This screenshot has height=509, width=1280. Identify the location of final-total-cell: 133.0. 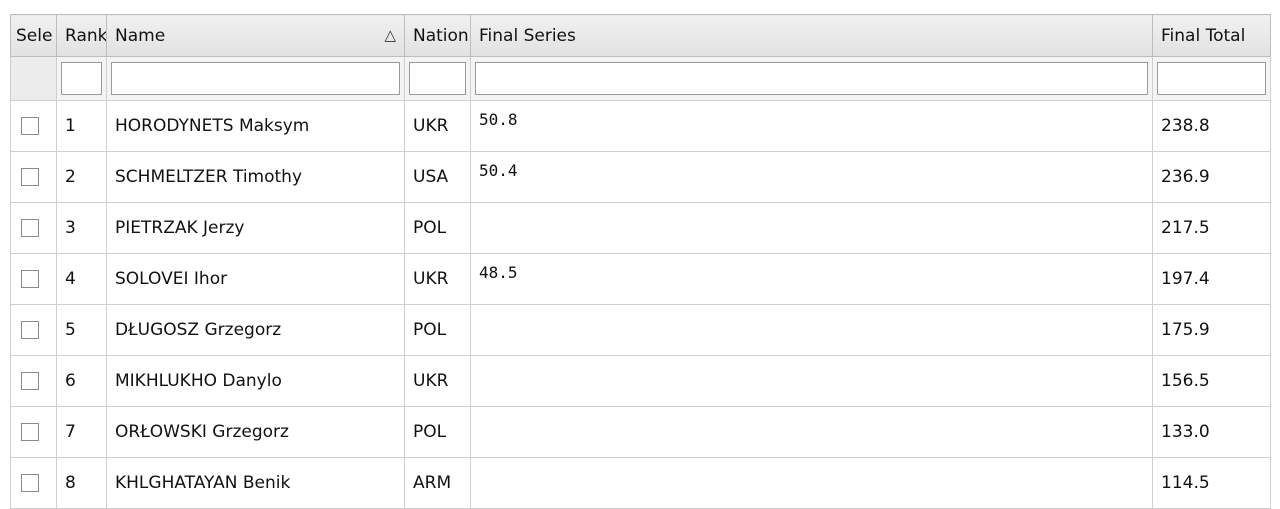
(1211, 432).